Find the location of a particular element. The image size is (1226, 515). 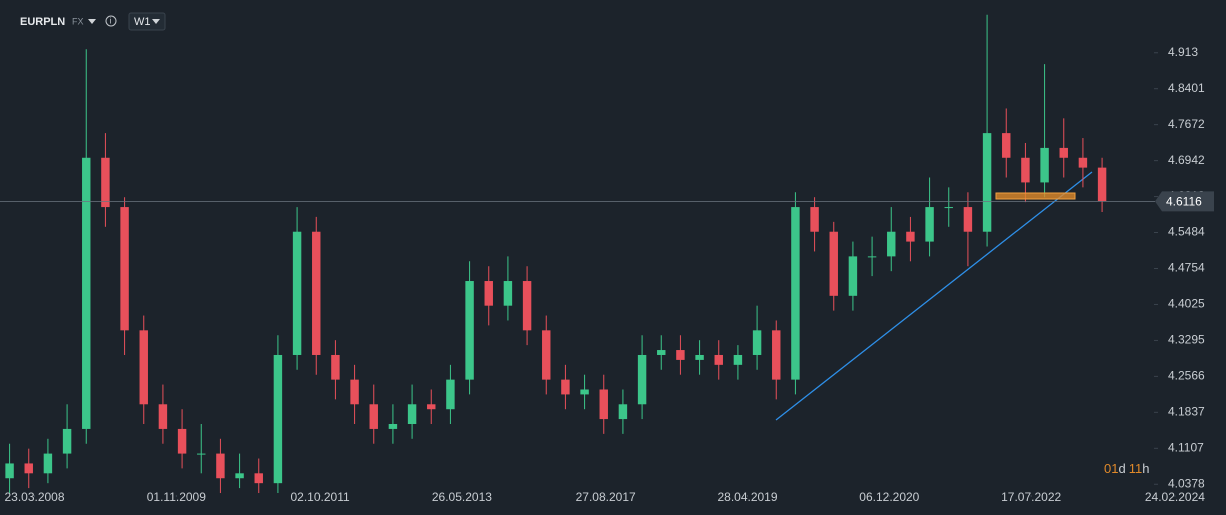

y-tick-label: 4.6942 is located at coordinates (1186, 160).